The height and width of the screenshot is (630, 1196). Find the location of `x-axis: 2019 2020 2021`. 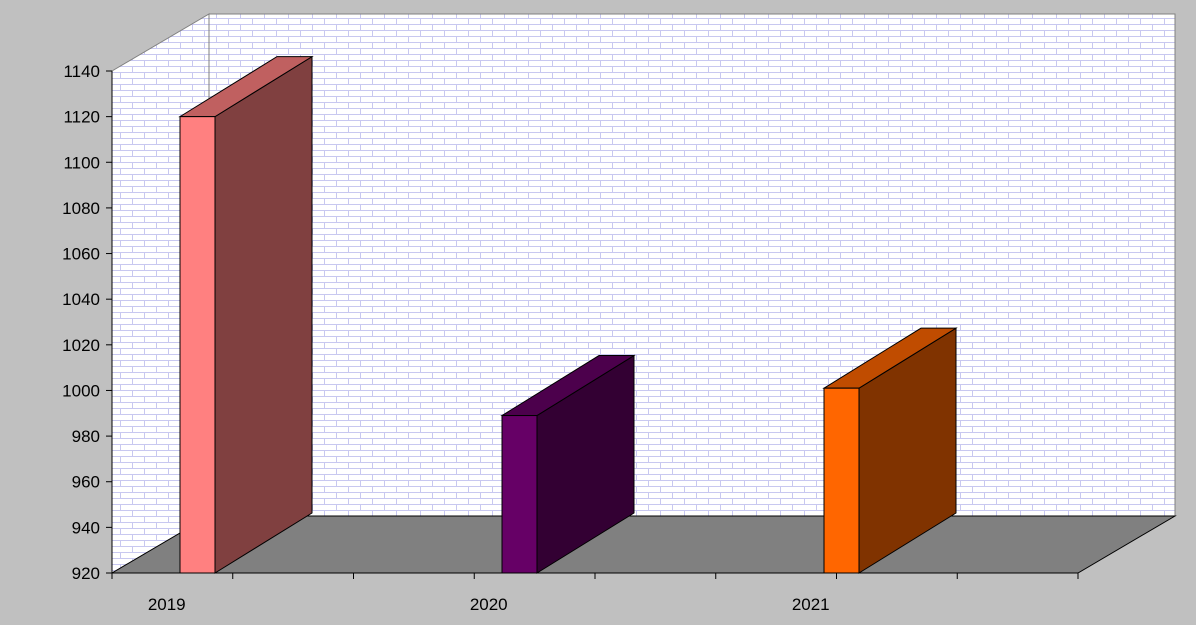

x-axis: 2019 2020 2021 is located at coordinates (595, 593).